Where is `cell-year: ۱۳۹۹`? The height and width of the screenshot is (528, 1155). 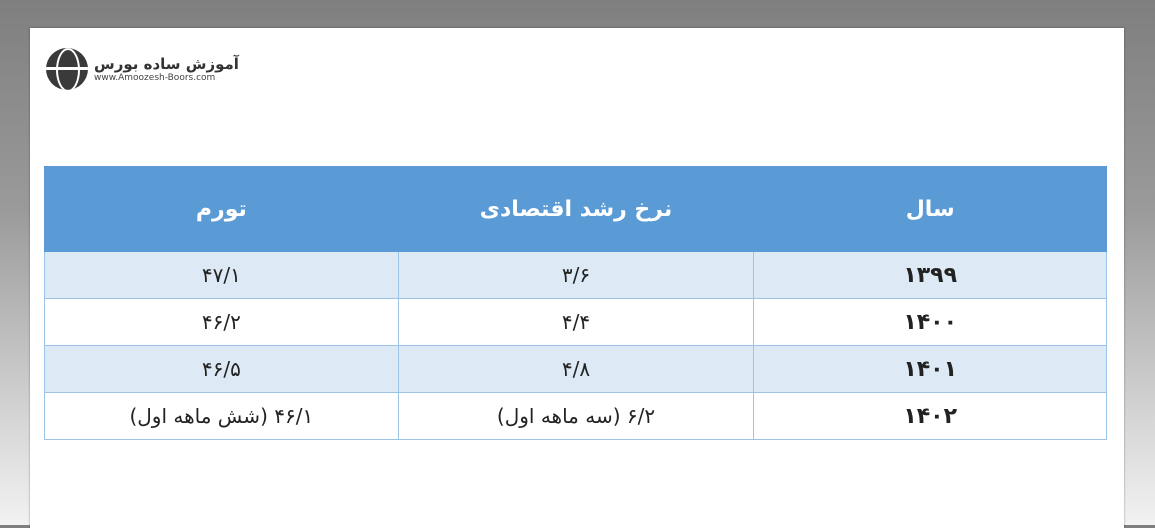
cell-year: ۱۳۹۹ is located at coordinates (930, 275).